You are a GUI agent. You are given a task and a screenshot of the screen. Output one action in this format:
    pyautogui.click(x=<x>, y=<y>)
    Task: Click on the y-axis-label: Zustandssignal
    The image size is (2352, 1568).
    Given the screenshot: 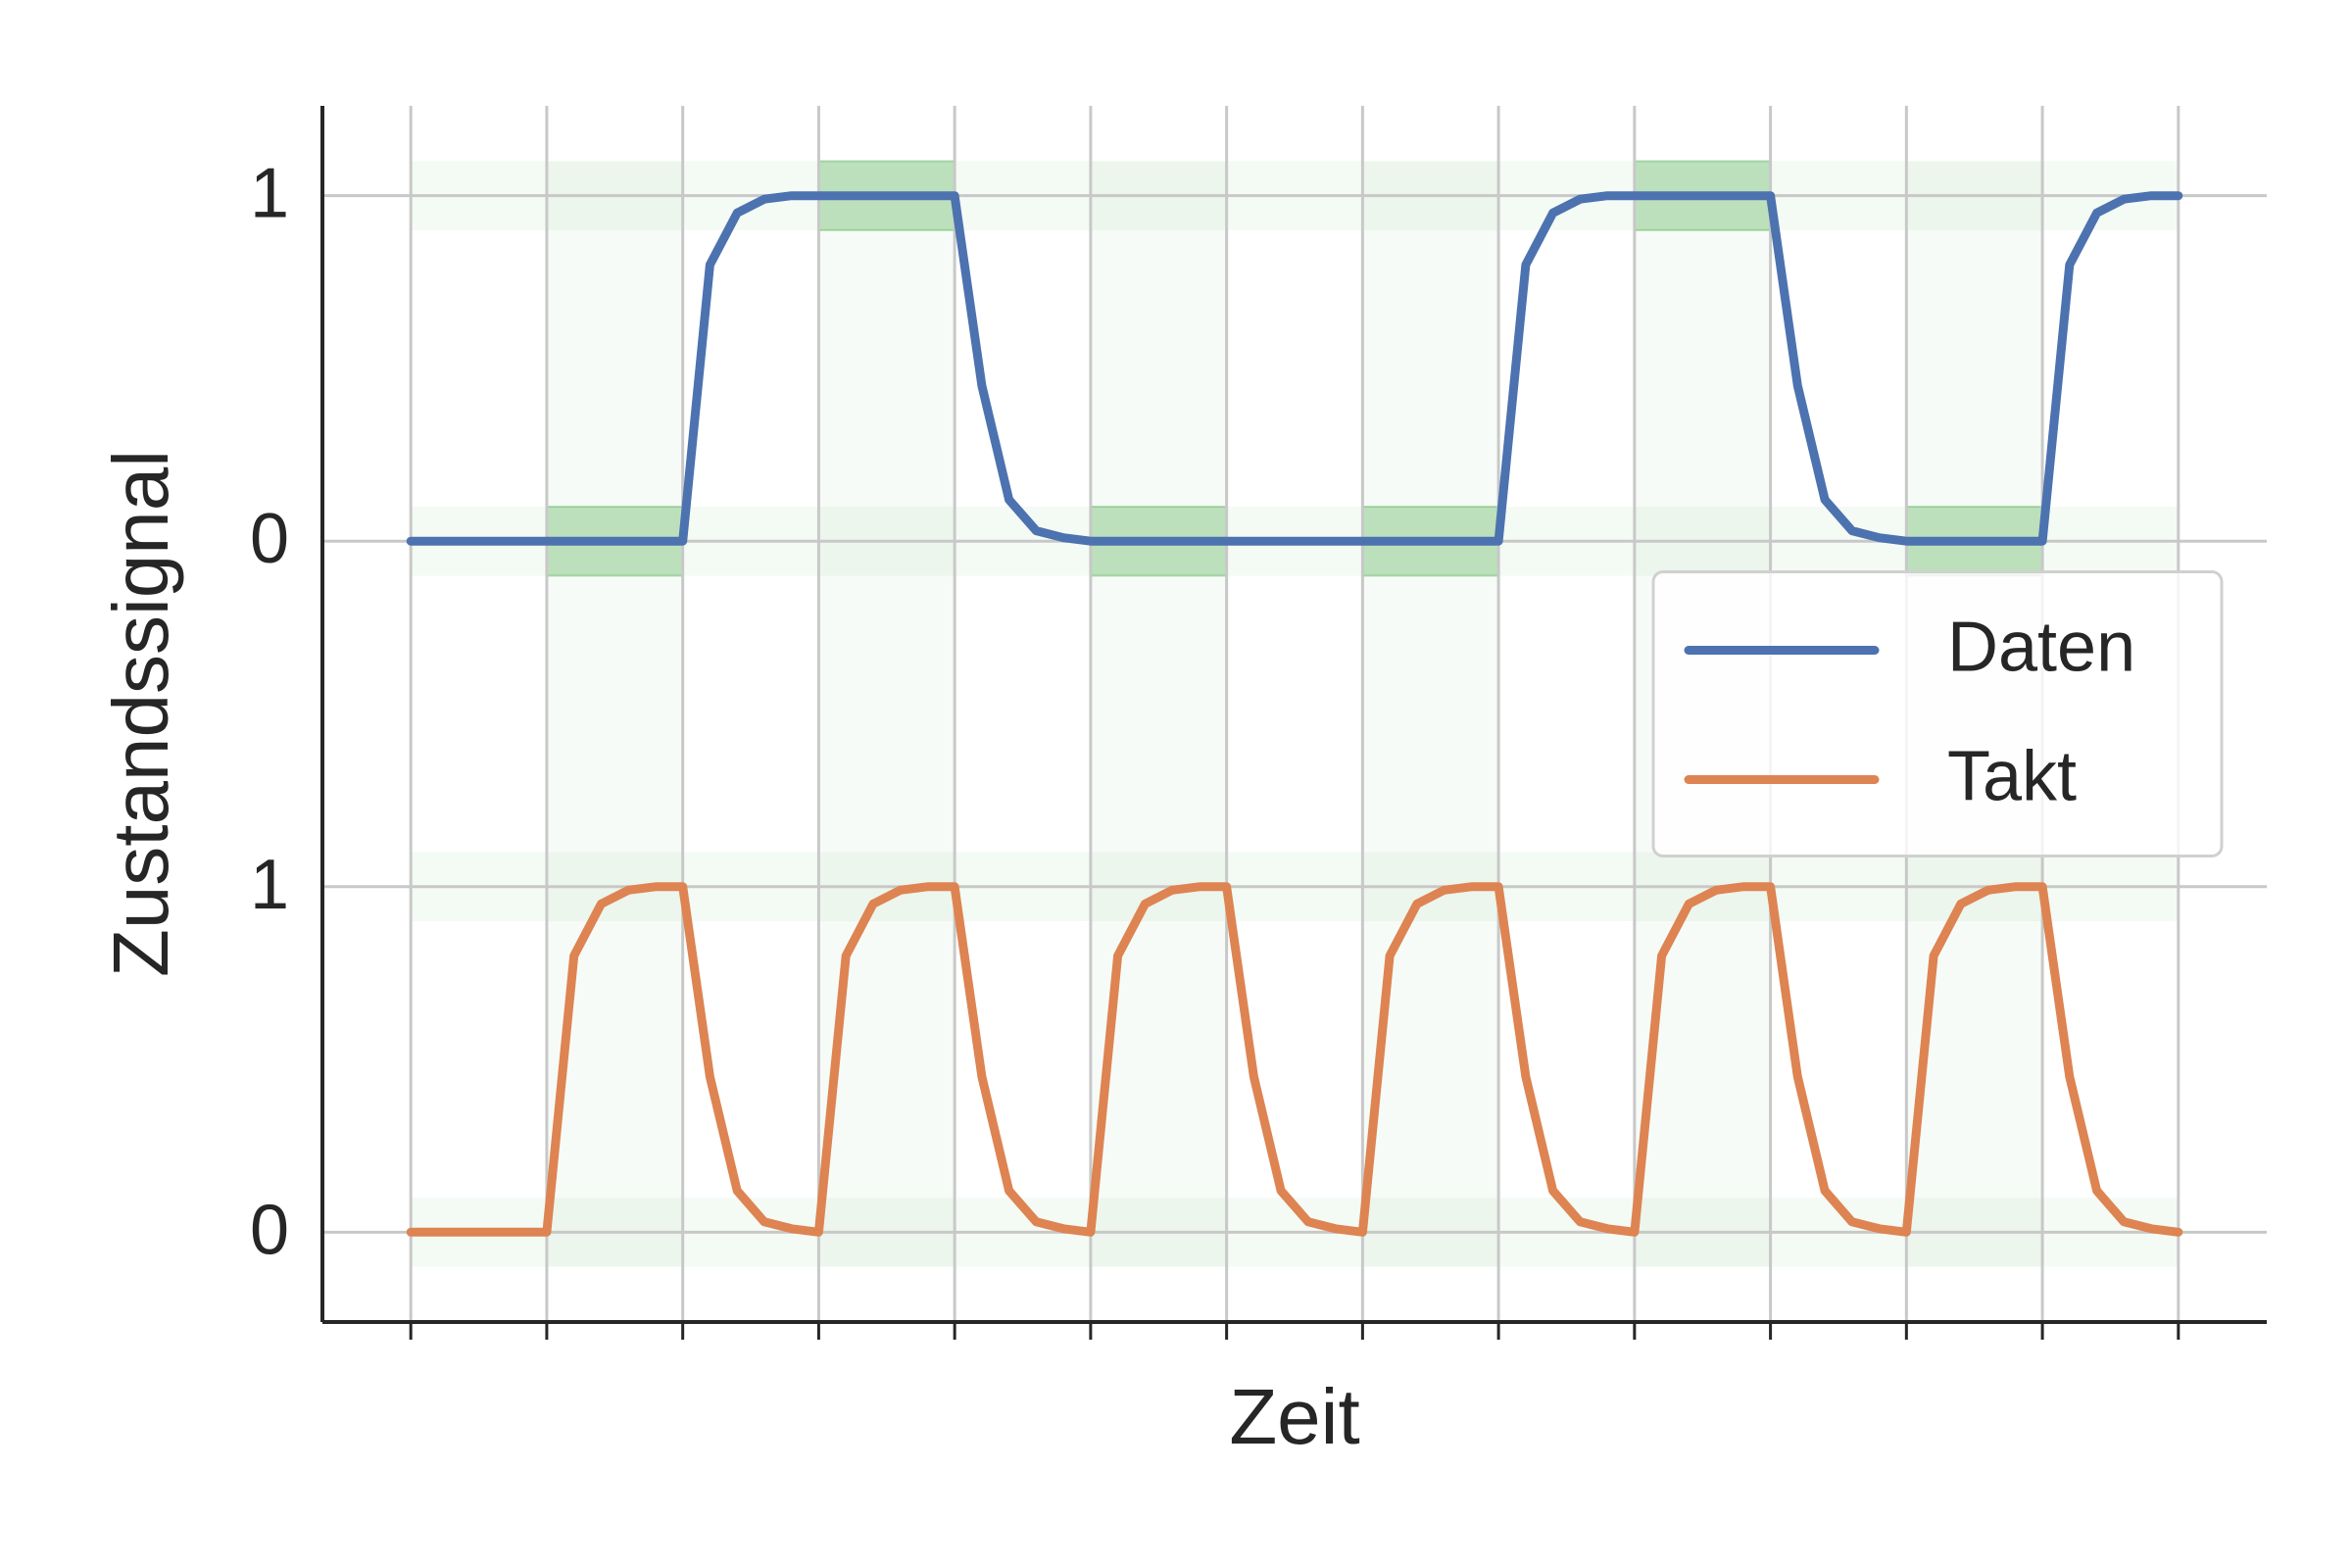 What is the action you would take?
    pyautogui.click(x=140, y=713)
    